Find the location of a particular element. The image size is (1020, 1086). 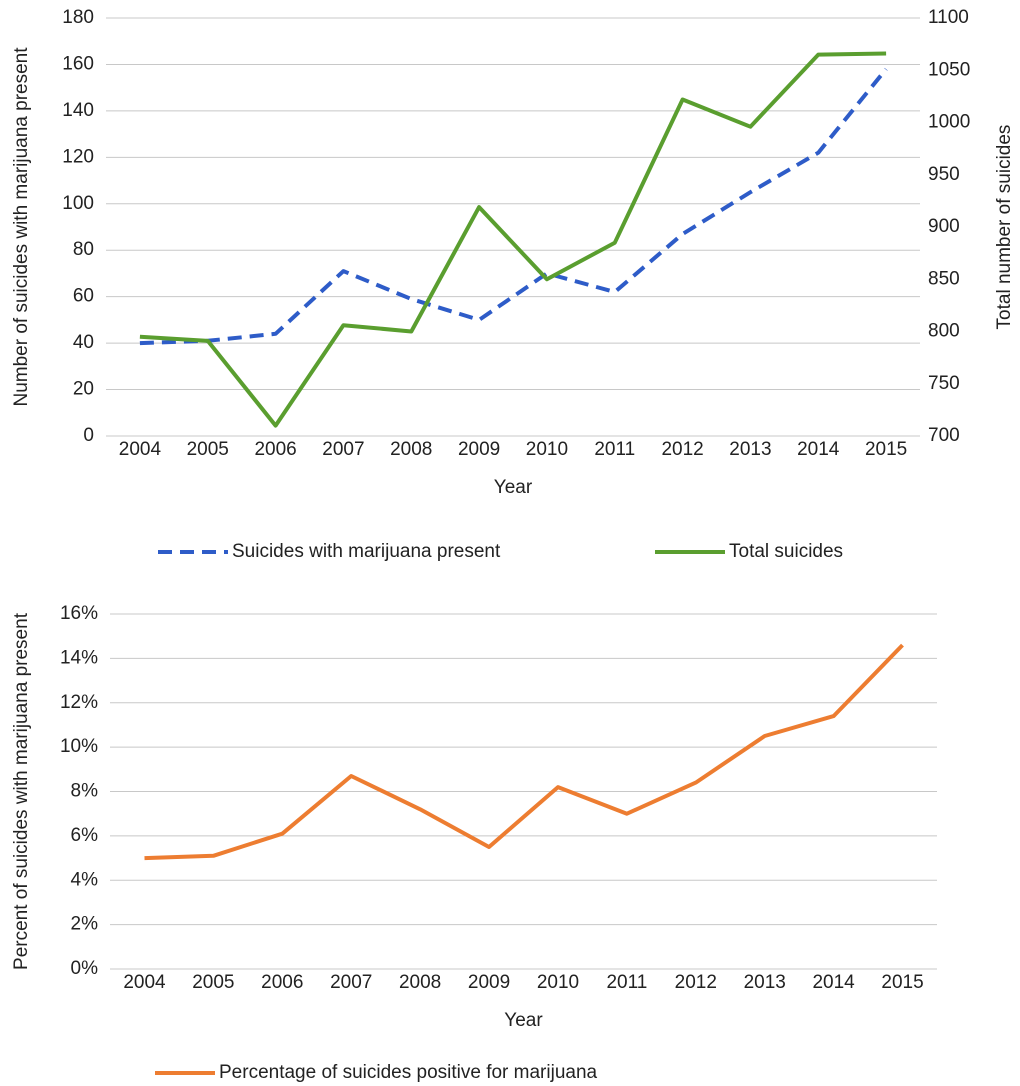

y-tick-label: 20 is located at coordinates (83, 389).